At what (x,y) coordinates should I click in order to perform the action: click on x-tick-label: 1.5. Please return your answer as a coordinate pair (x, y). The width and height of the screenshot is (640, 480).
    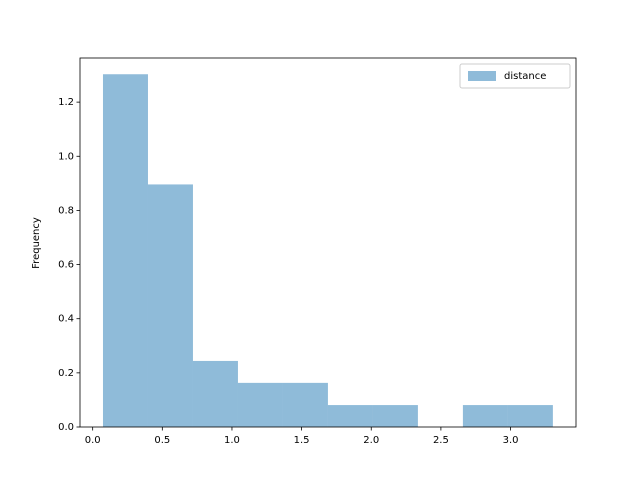
    Looking at the image, I should click on (302, 440).